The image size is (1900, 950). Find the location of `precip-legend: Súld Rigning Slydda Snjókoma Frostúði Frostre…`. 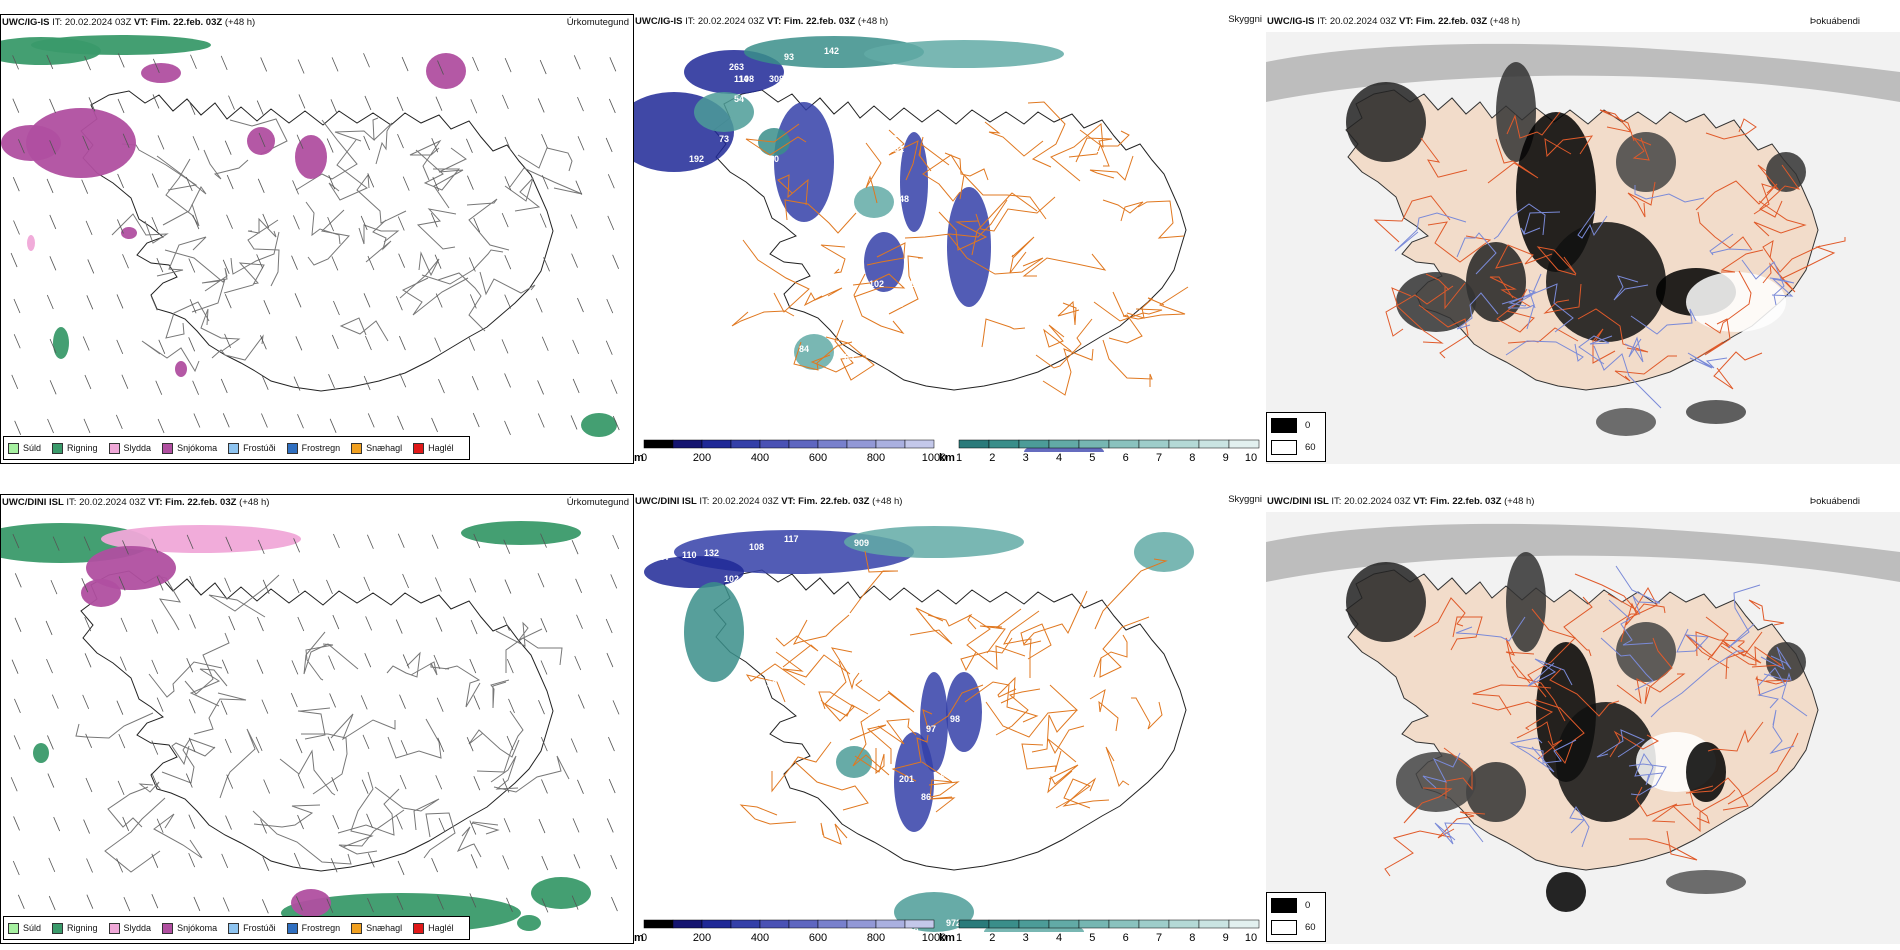

precip-legend: Súld Rigning Slydda Snjókoma Frostúði Frostre… is located at coordinates (236, 448).